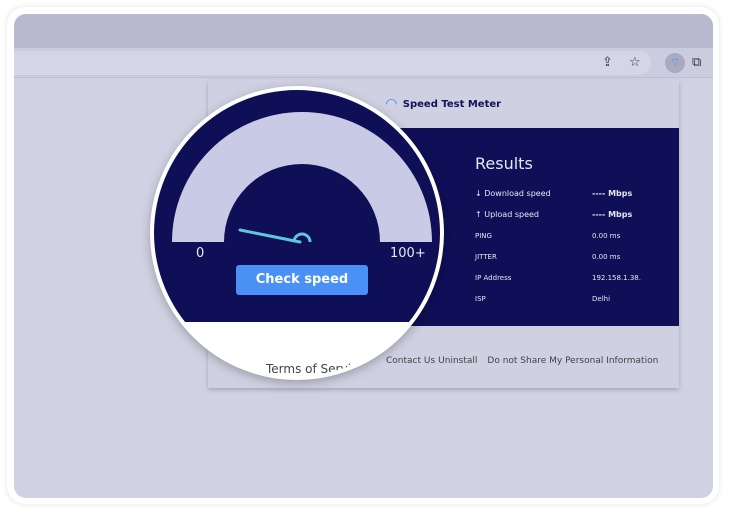 The width and height of the screenshot is (730, 517). What do you see at coordinates (675, 63) in the screenshot?
I see `speedtest-extension-icon: ⌔` at bounding box center [675, 63].